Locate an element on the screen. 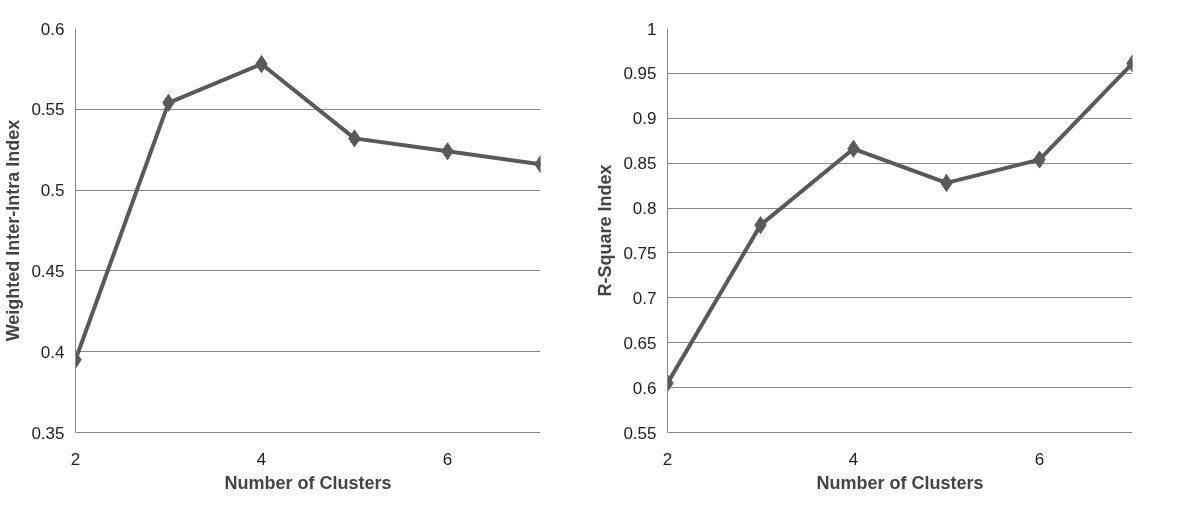 Image resolution: width=1184 pixels, height=517 pixels. y-tick-label: 0.95 is located at coordinates (640, 74).